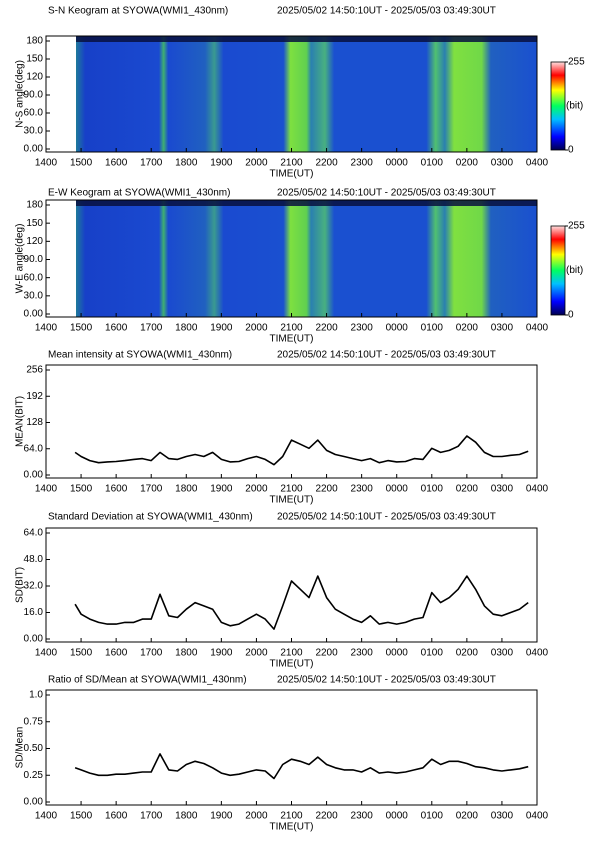 This screenshot has height=842, width=595. What do you see at coordinates (576, 62) in the screenshot?
I see `colorbar-tick-label: 255` at bounding box center [576, 62].